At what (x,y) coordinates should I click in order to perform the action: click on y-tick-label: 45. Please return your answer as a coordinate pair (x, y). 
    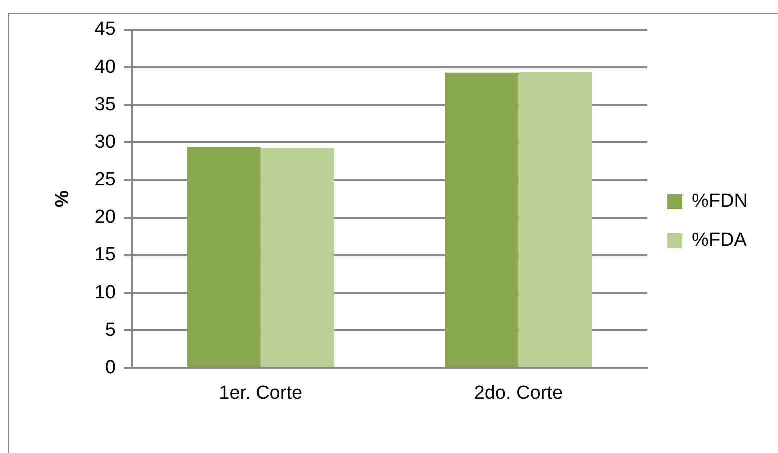
    Looking at the image, I should click on (105, 29).